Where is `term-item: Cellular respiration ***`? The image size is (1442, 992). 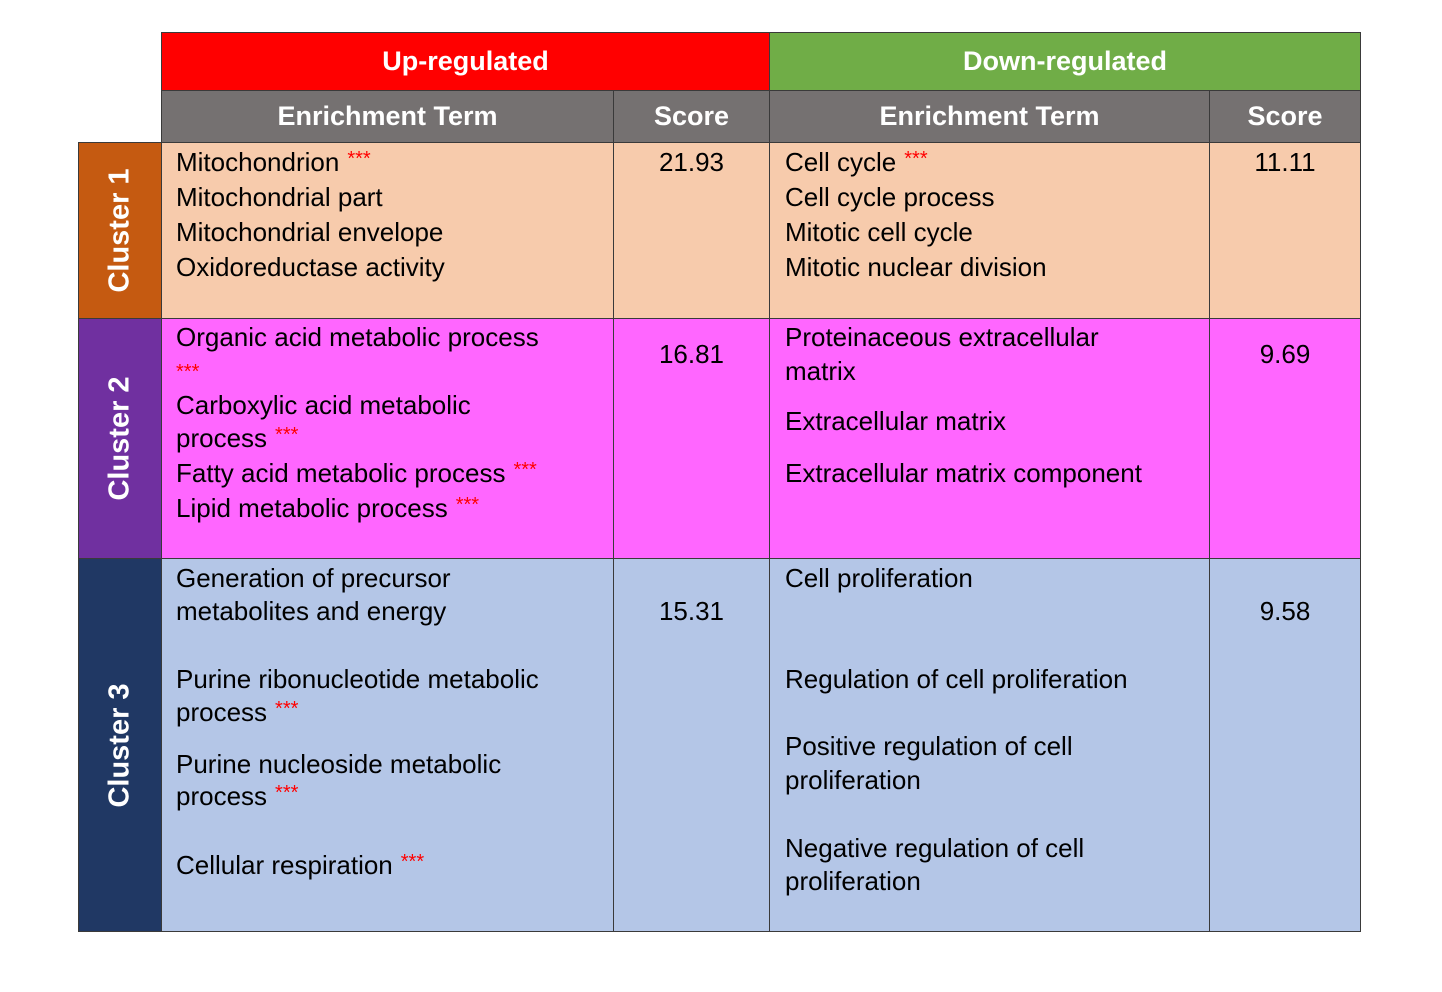
term-item: Cellular respiration *** is located at coordinates (300, 865).